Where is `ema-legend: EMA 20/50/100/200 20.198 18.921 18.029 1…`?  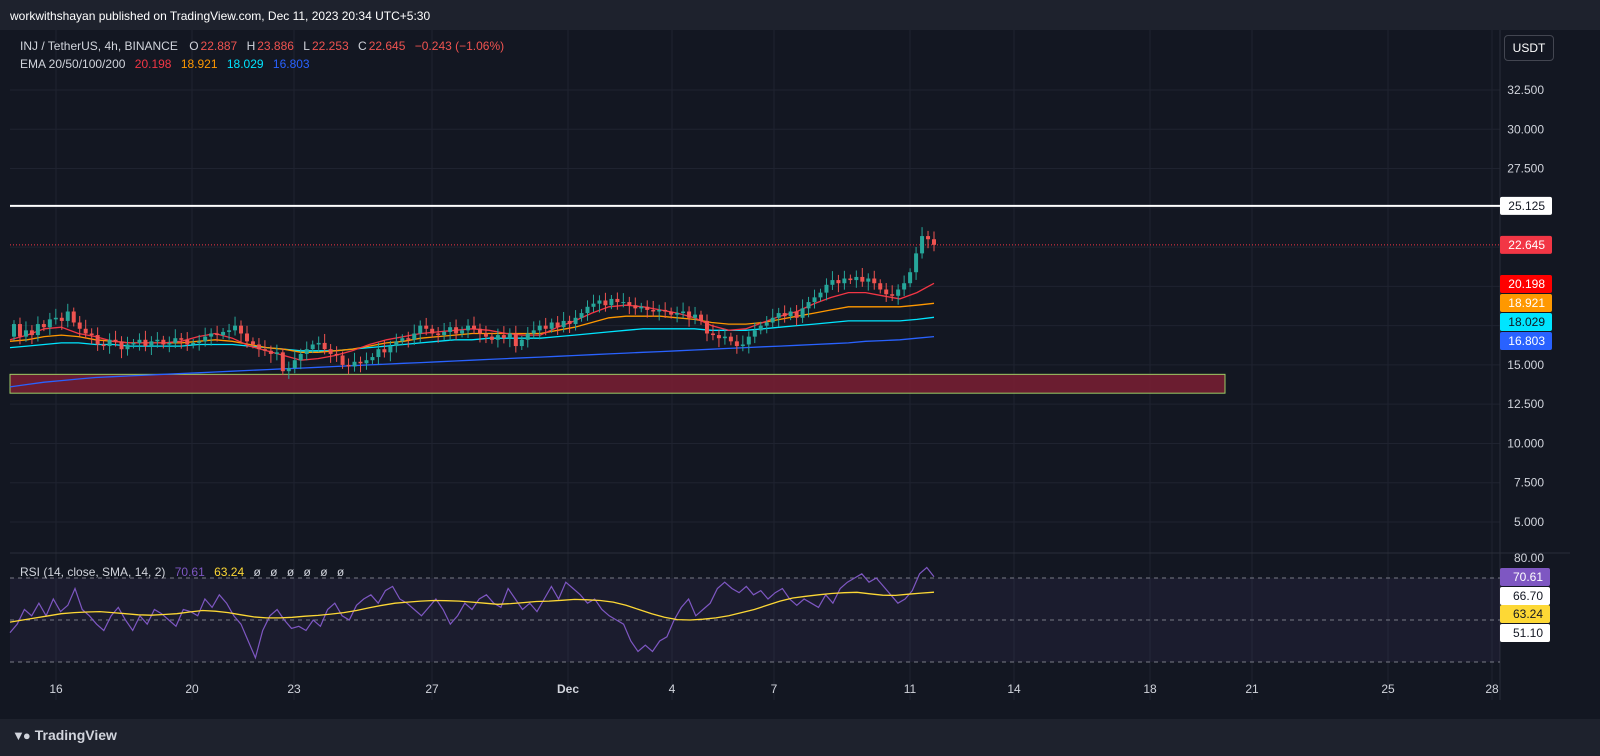
ema-legend: EMA 20/50/100/200 20.198 18.921 18.029 1… is located at coordinates (166, 64).